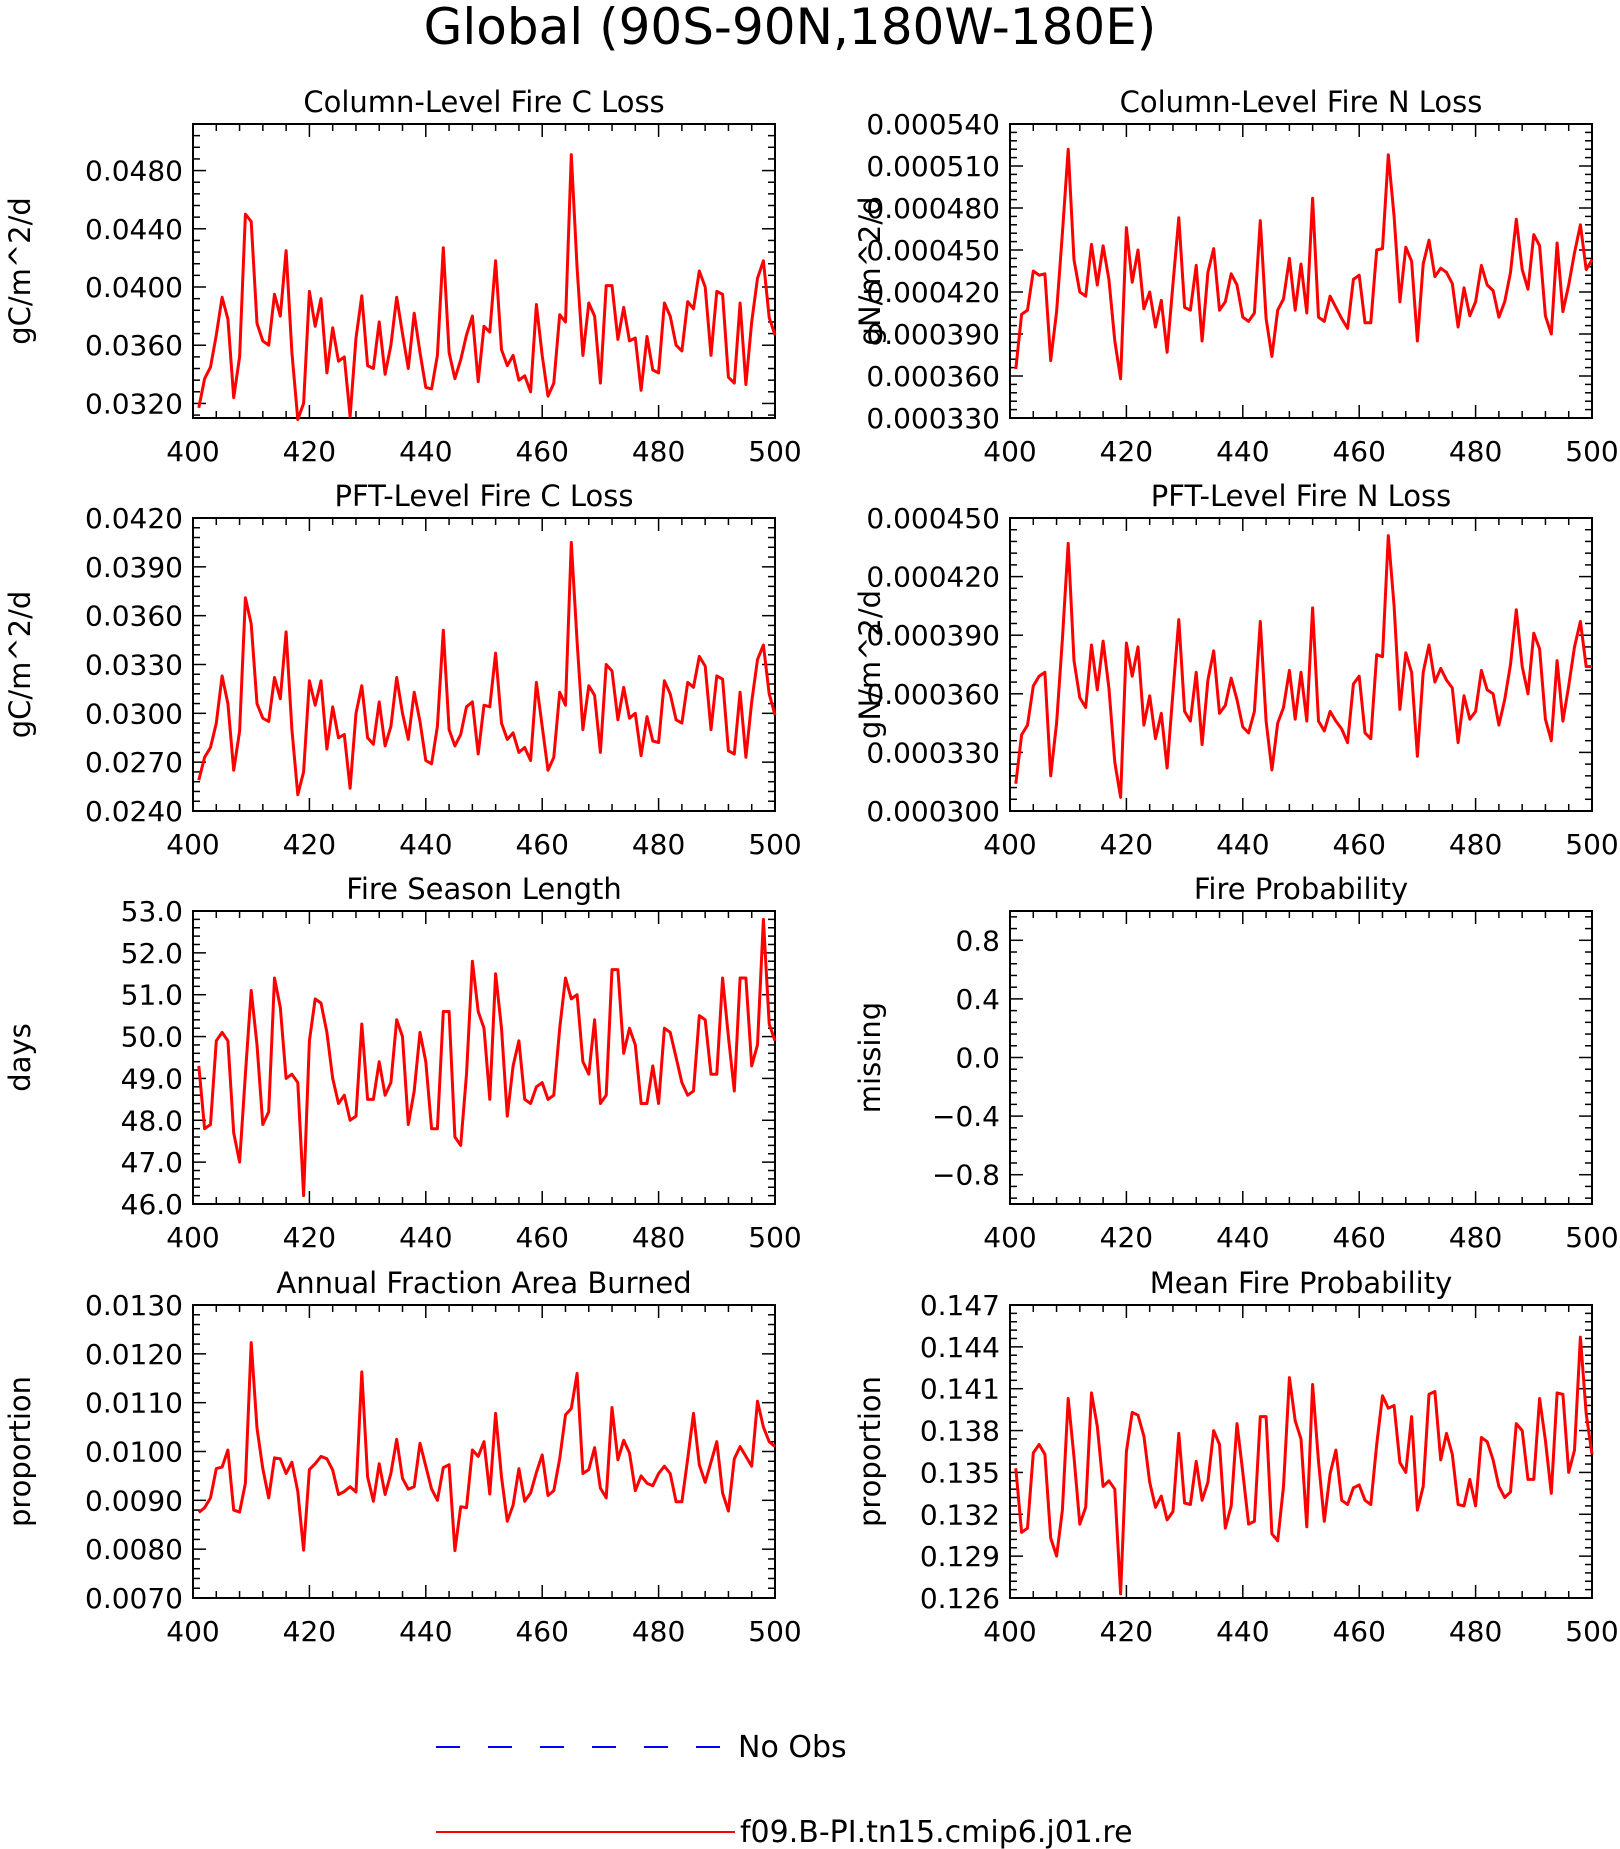 This screenshot has width=1620, height=1849. What do you see at coordinates (134, 665) in the screenshot?
I see `y-tick-label: 0.0330` at bounding box center [134, 665].